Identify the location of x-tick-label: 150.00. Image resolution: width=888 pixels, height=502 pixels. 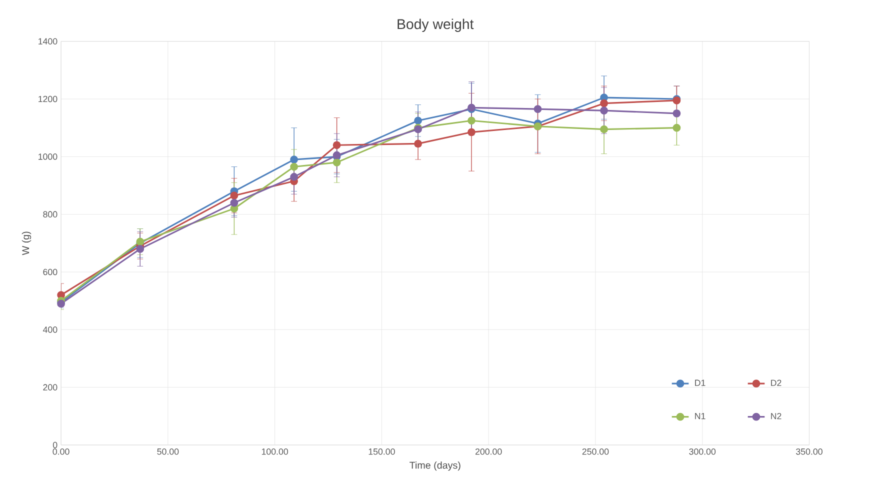
(381, 451).